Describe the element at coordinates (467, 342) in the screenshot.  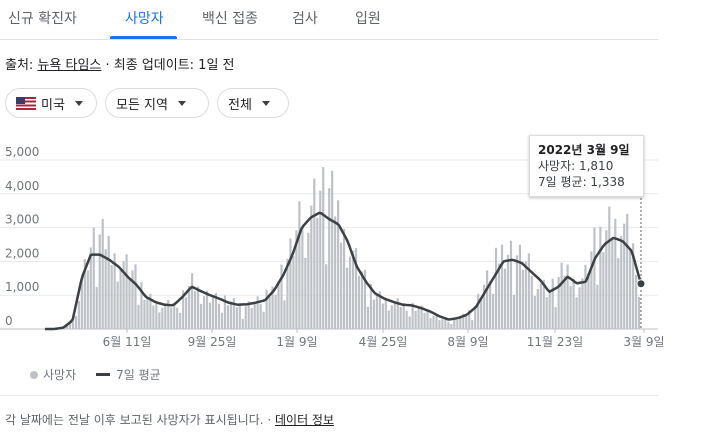
I see `x-tick-label: 8월 9일` at that location.